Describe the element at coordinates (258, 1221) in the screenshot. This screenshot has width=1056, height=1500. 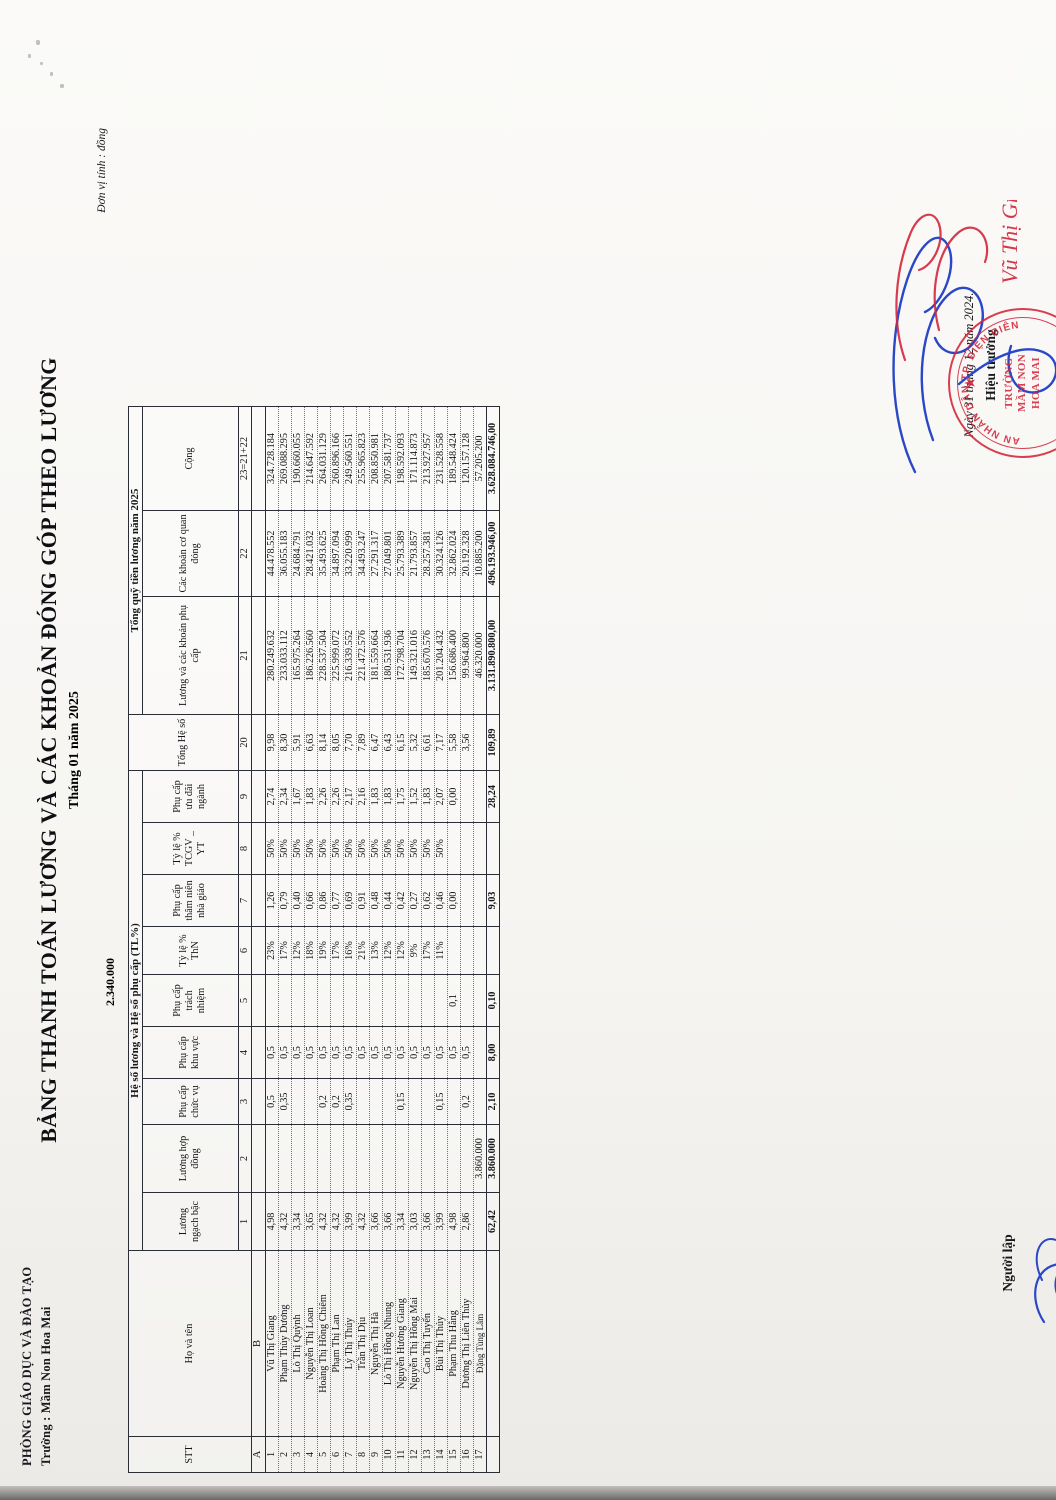
I see `col-letter-blank-c1` at that location.